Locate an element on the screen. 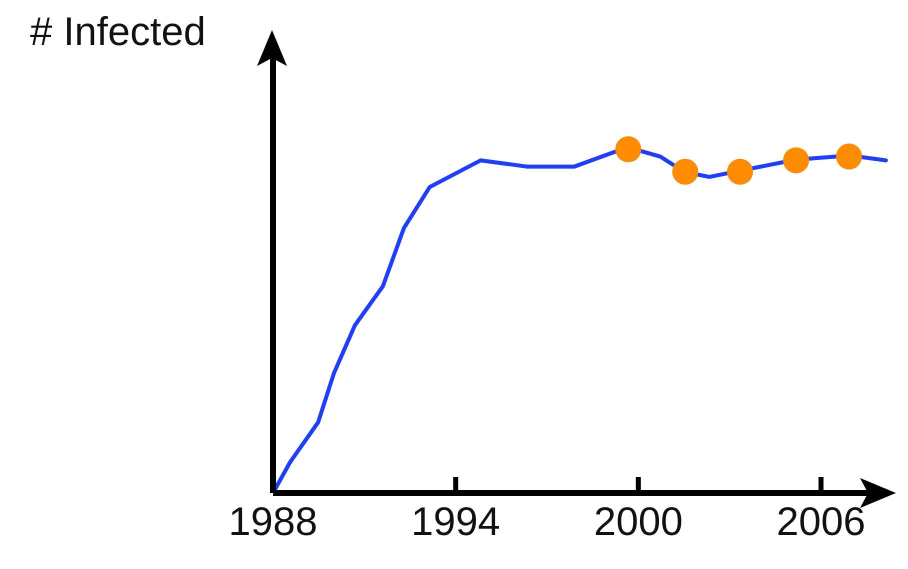  x-tick-label: 1994 is located at coordinates (455, 522).